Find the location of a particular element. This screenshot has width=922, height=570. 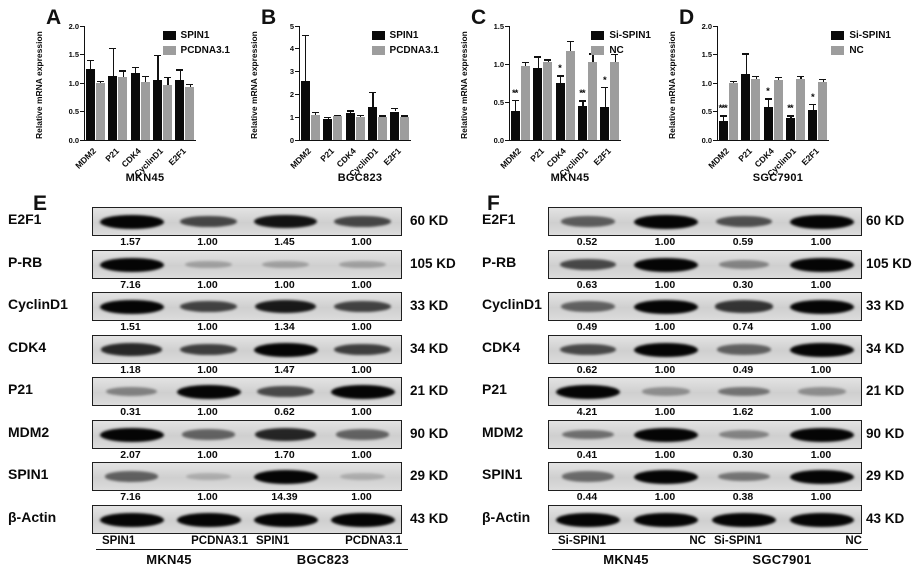

x-axis-line is located at coordinates (140, 141).